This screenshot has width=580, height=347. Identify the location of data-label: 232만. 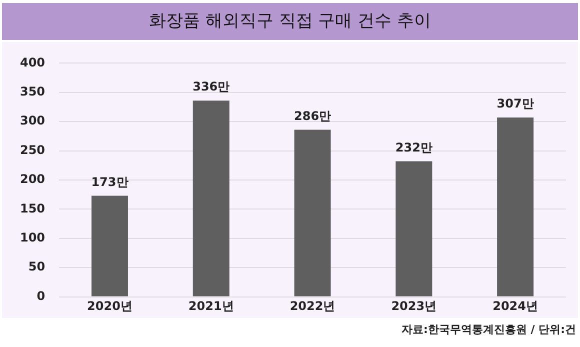
(413, 147).